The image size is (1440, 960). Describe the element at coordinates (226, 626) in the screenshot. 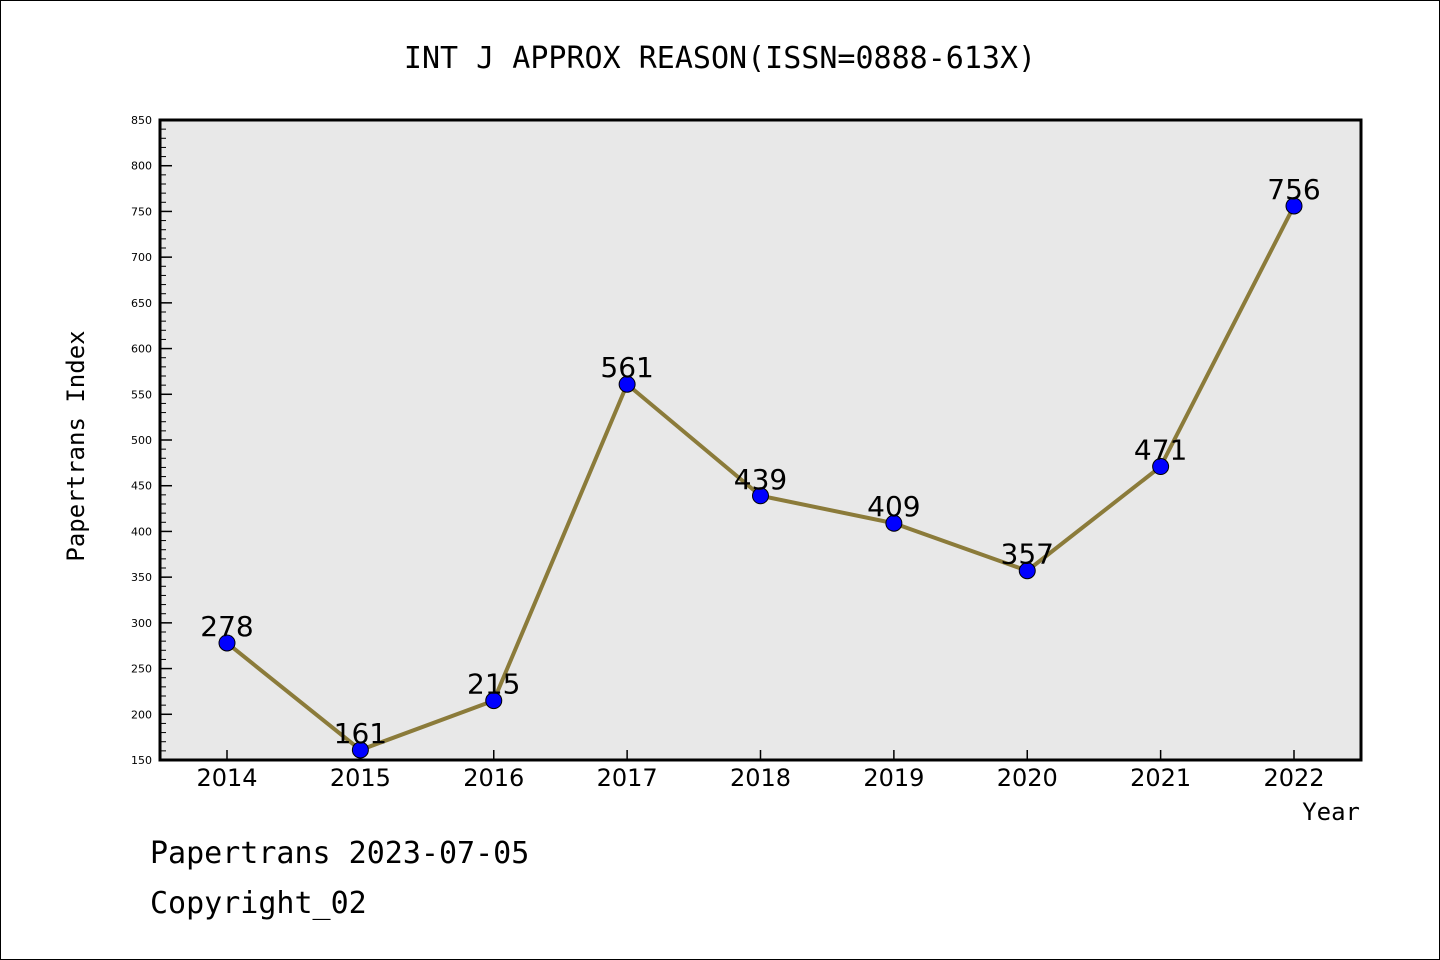

I see `data-label: 278` at that location.